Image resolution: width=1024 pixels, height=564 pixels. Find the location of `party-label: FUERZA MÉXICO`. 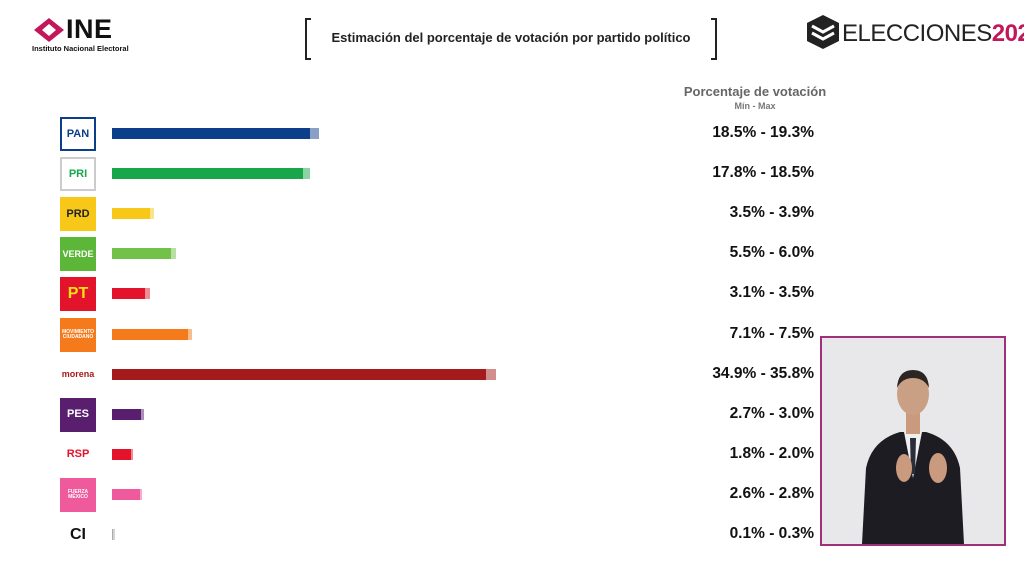

party-label: FUERZA MÉXICO is located at coordinates (78, 494).